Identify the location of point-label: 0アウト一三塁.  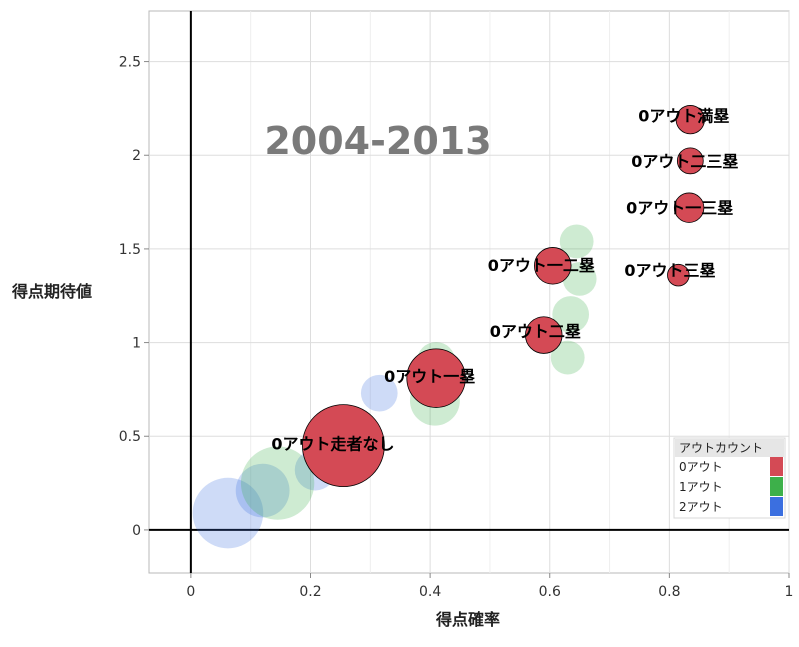
(679, 208).